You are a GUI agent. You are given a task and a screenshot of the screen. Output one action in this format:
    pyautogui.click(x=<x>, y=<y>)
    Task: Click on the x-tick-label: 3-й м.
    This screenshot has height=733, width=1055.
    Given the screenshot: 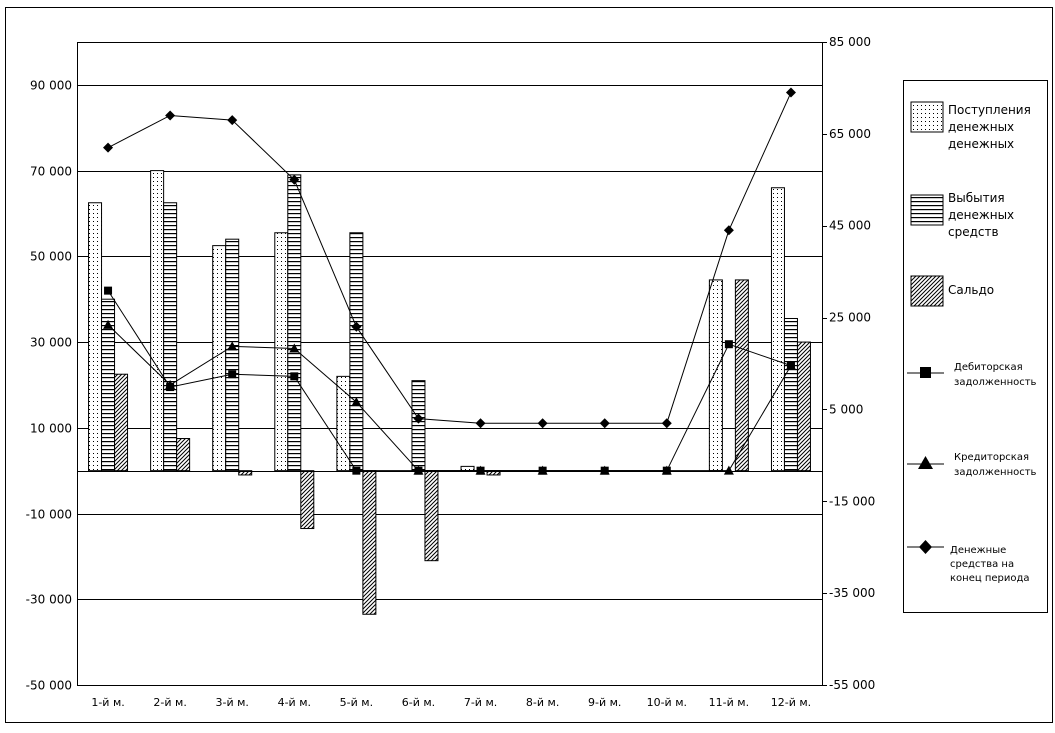 What is the action you would take?
    pyautogui.click(x=231, y=702)
    